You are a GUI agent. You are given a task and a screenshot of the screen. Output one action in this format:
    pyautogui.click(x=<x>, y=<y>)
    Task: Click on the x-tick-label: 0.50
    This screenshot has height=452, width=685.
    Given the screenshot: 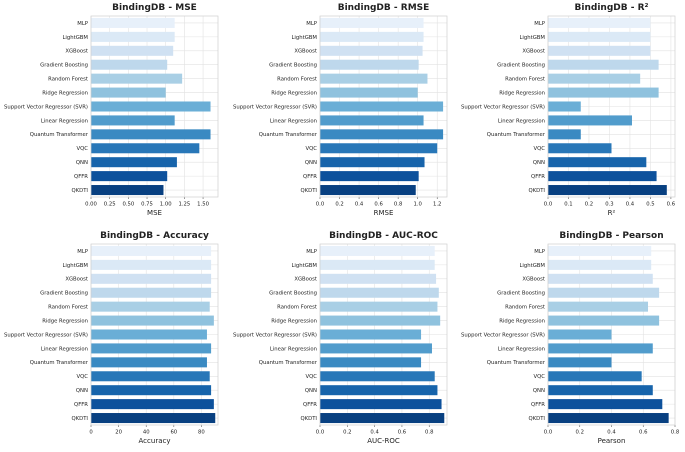 What is the action you would take?
    pyautogui.click(x=128, y=205)
    